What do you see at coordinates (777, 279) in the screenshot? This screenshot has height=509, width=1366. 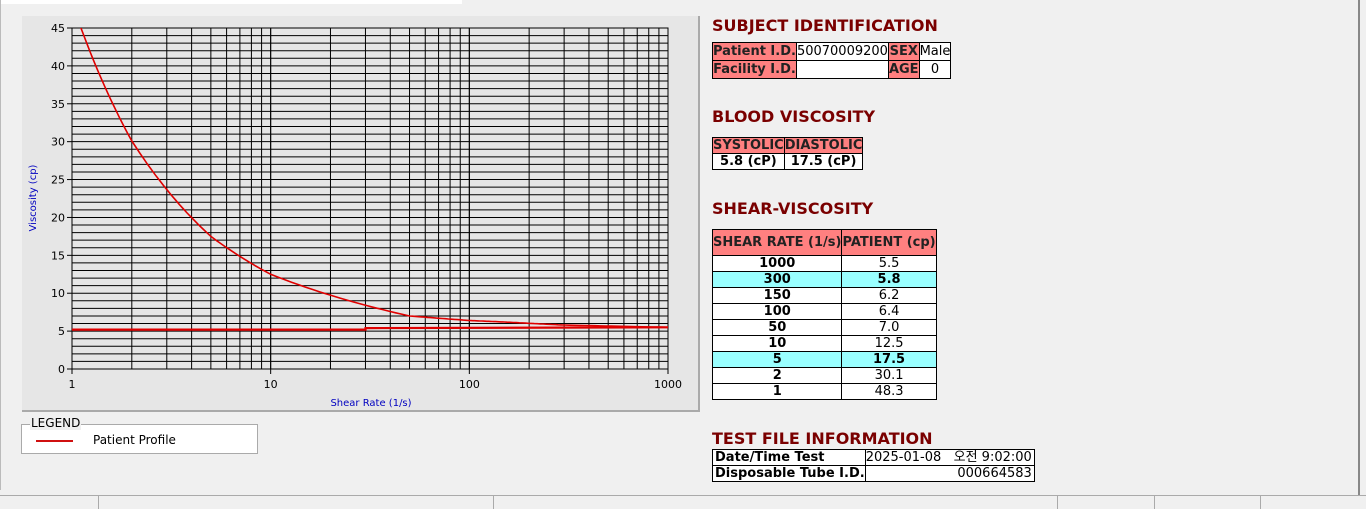 I see `shear-rate-cell: 300` at bounding box center [777, 279].